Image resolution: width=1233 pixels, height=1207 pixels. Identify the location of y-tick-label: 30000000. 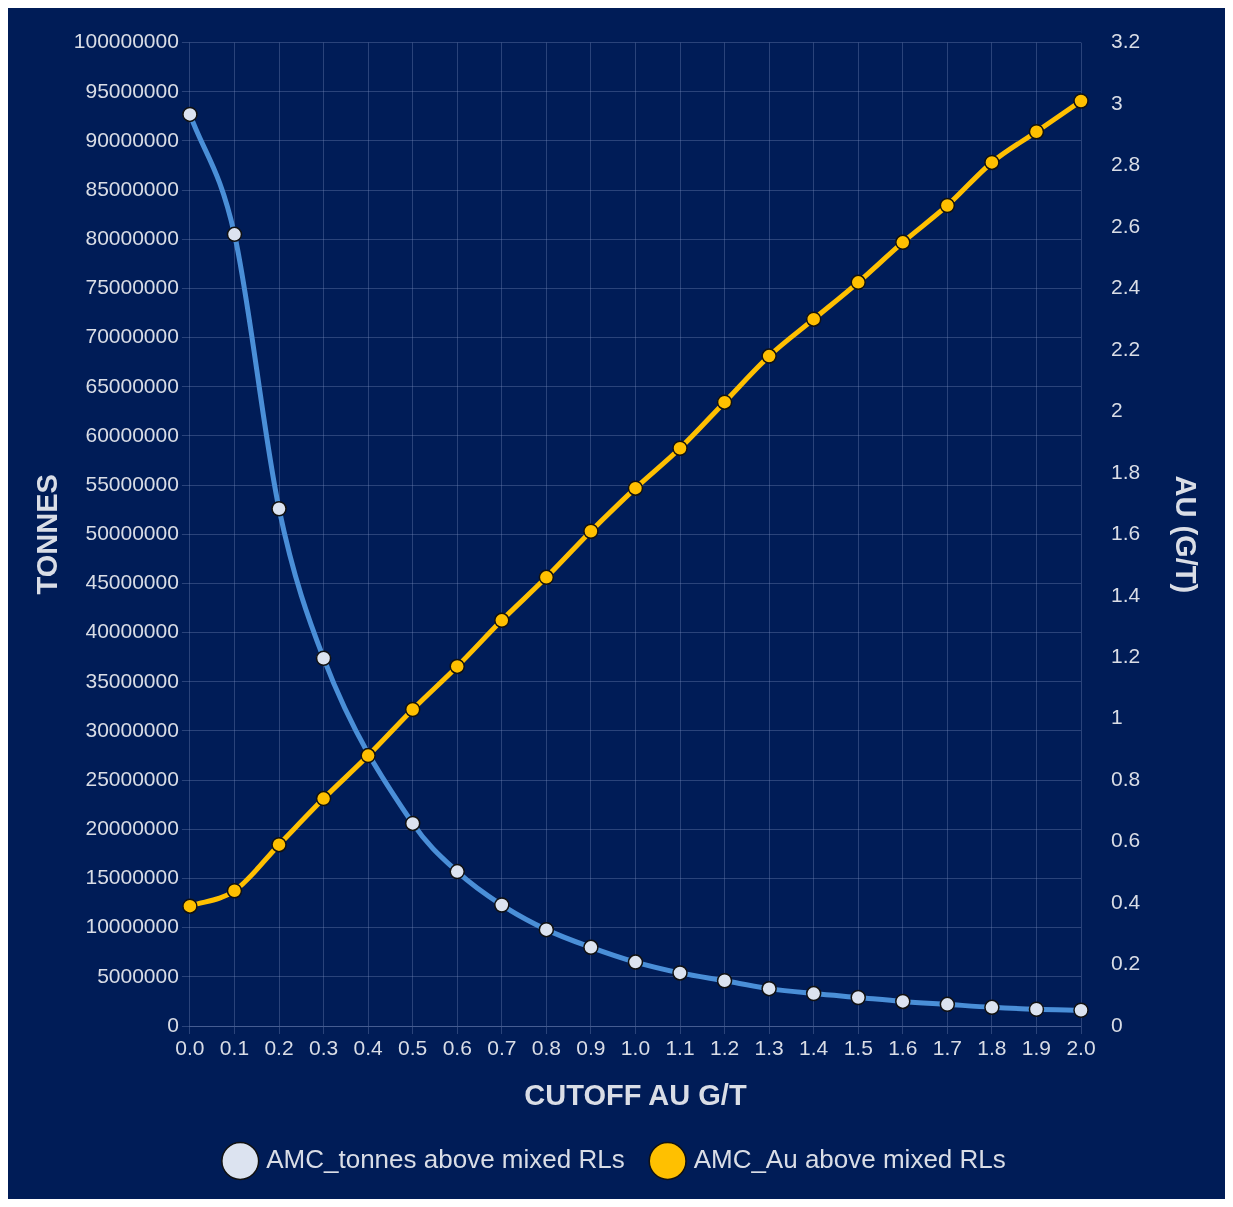
(132, 729).